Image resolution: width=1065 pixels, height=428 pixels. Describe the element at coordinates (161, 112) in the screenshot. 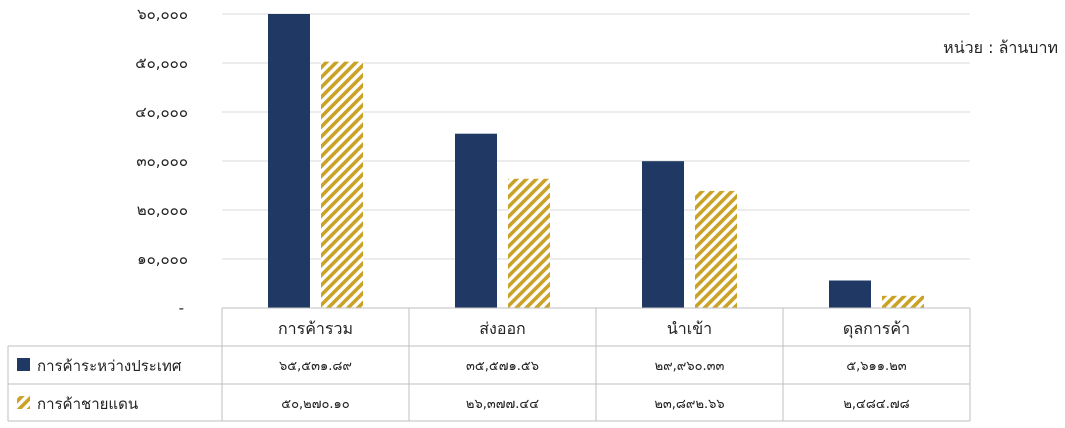

I see `y-tick-label: ๔๐,๐๐๐` at that location.